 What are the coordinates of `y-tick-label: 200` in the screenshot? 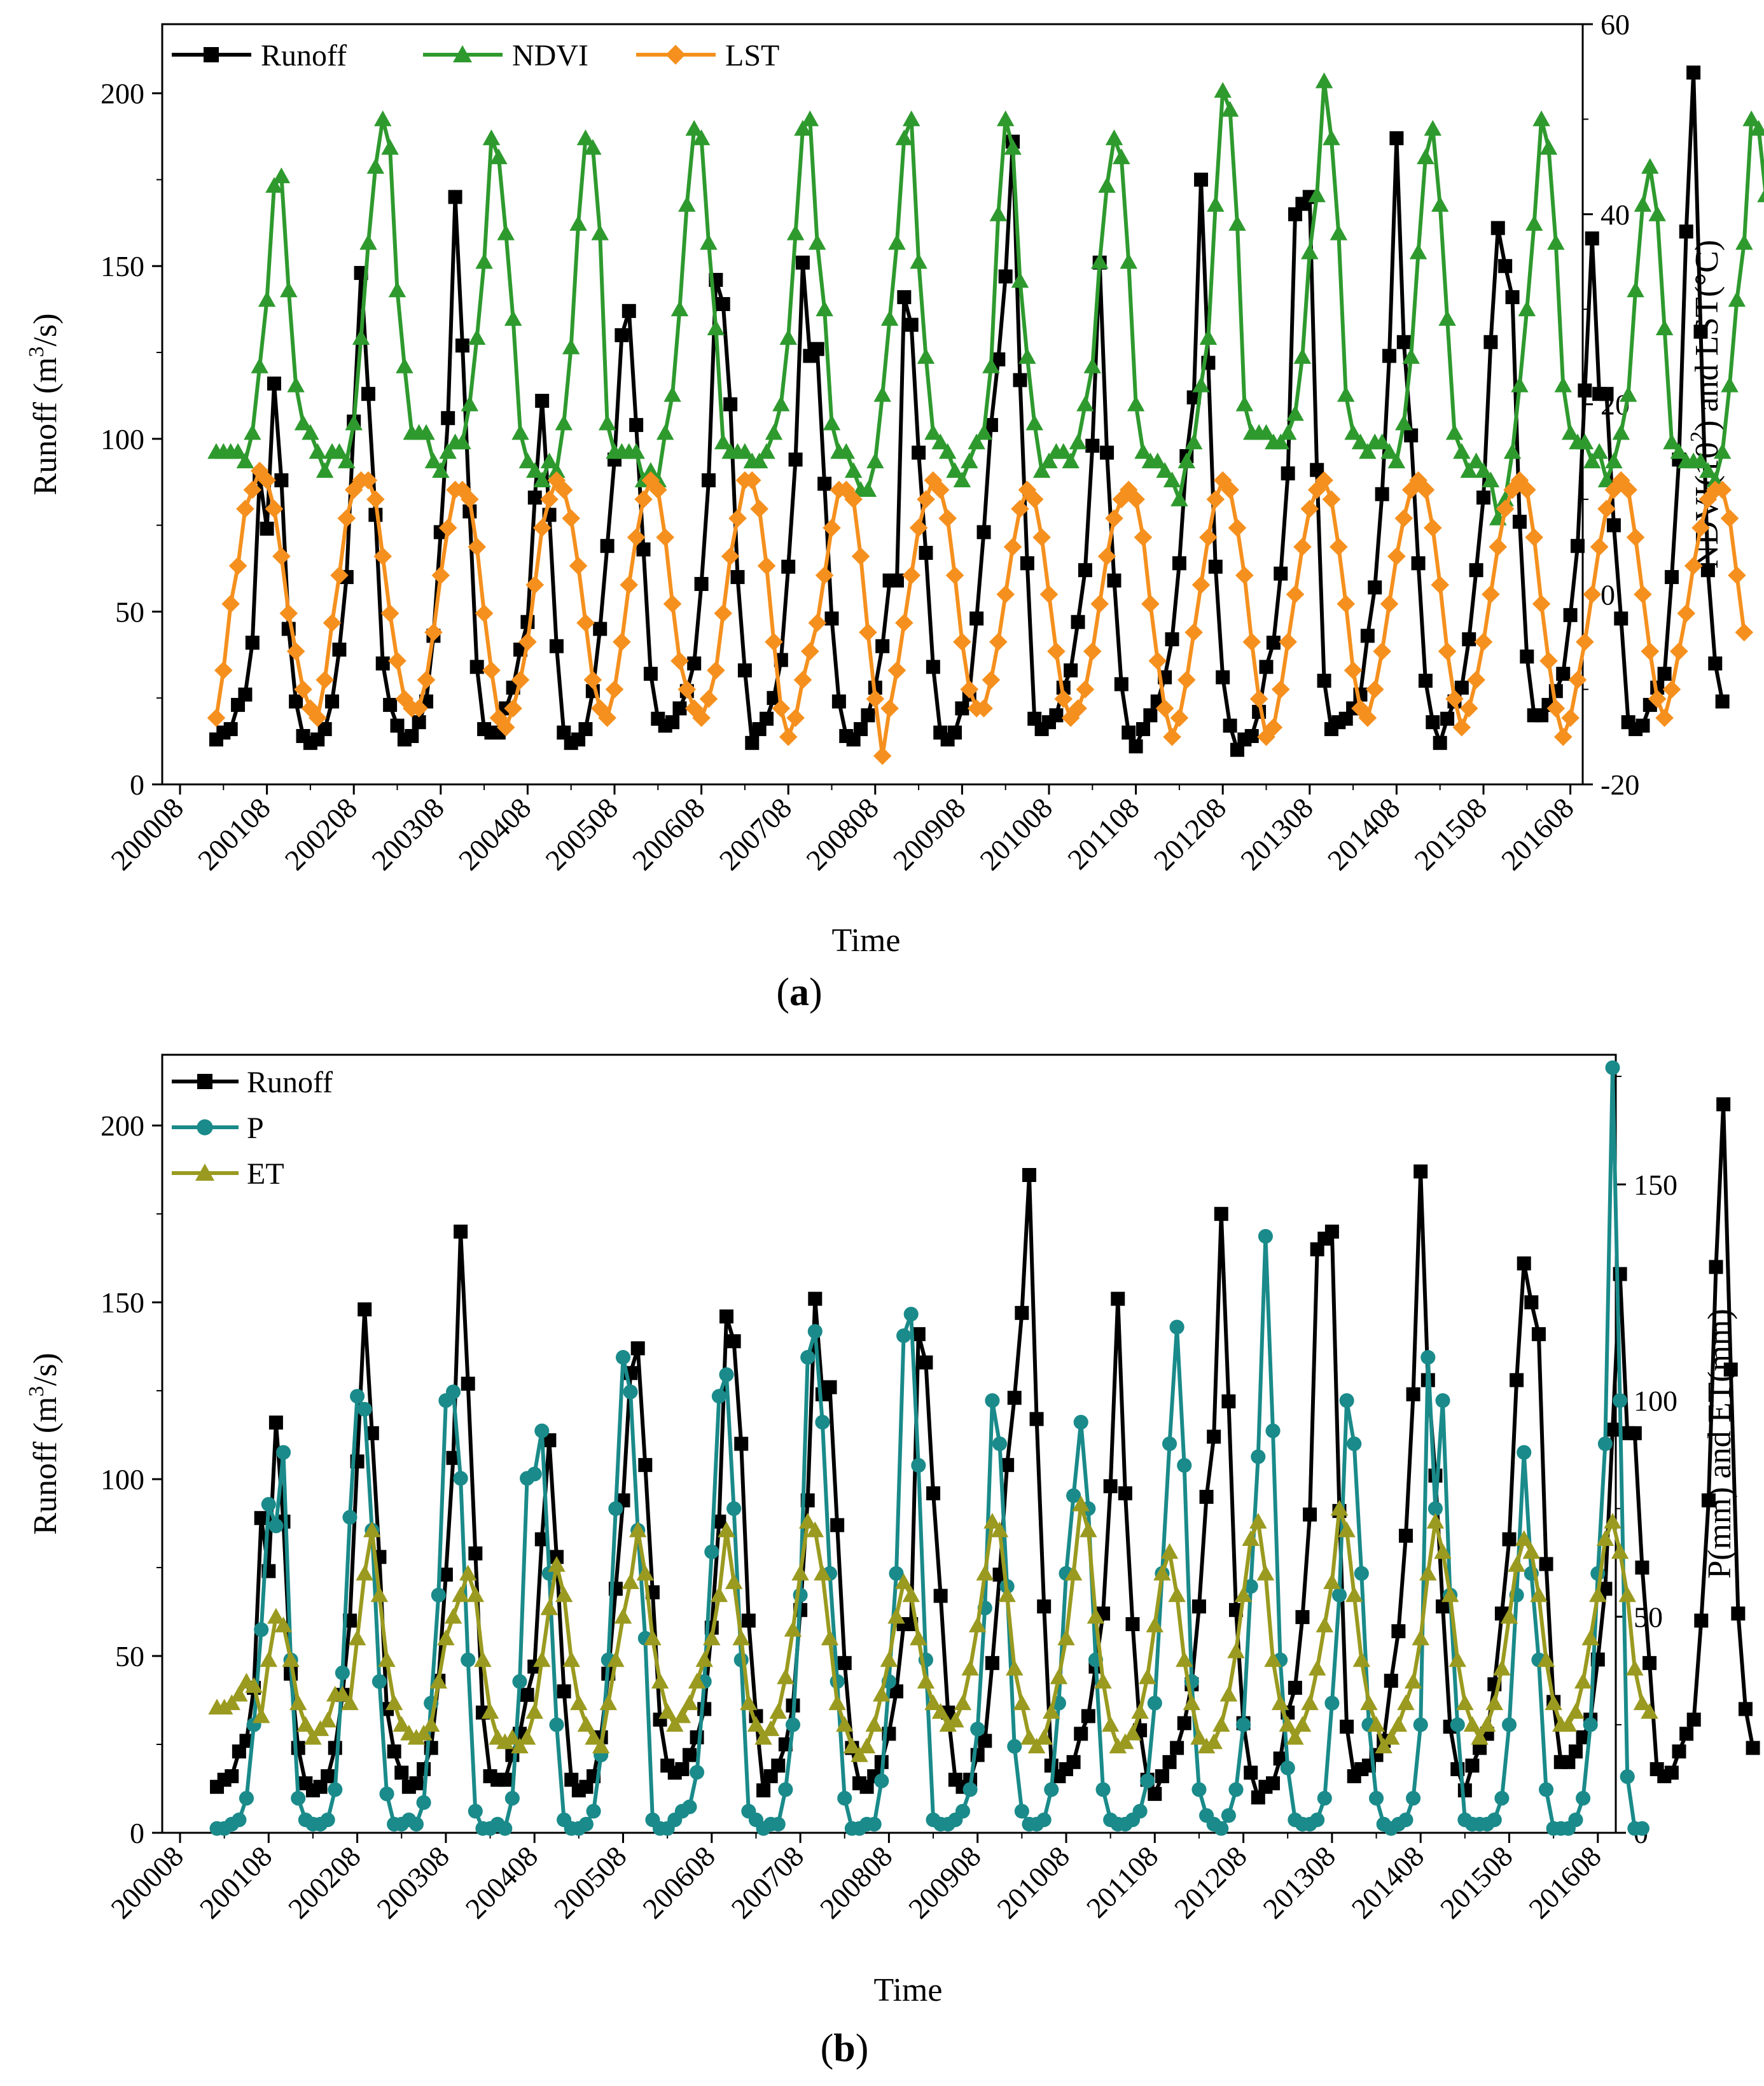 It's located at (123, 94).